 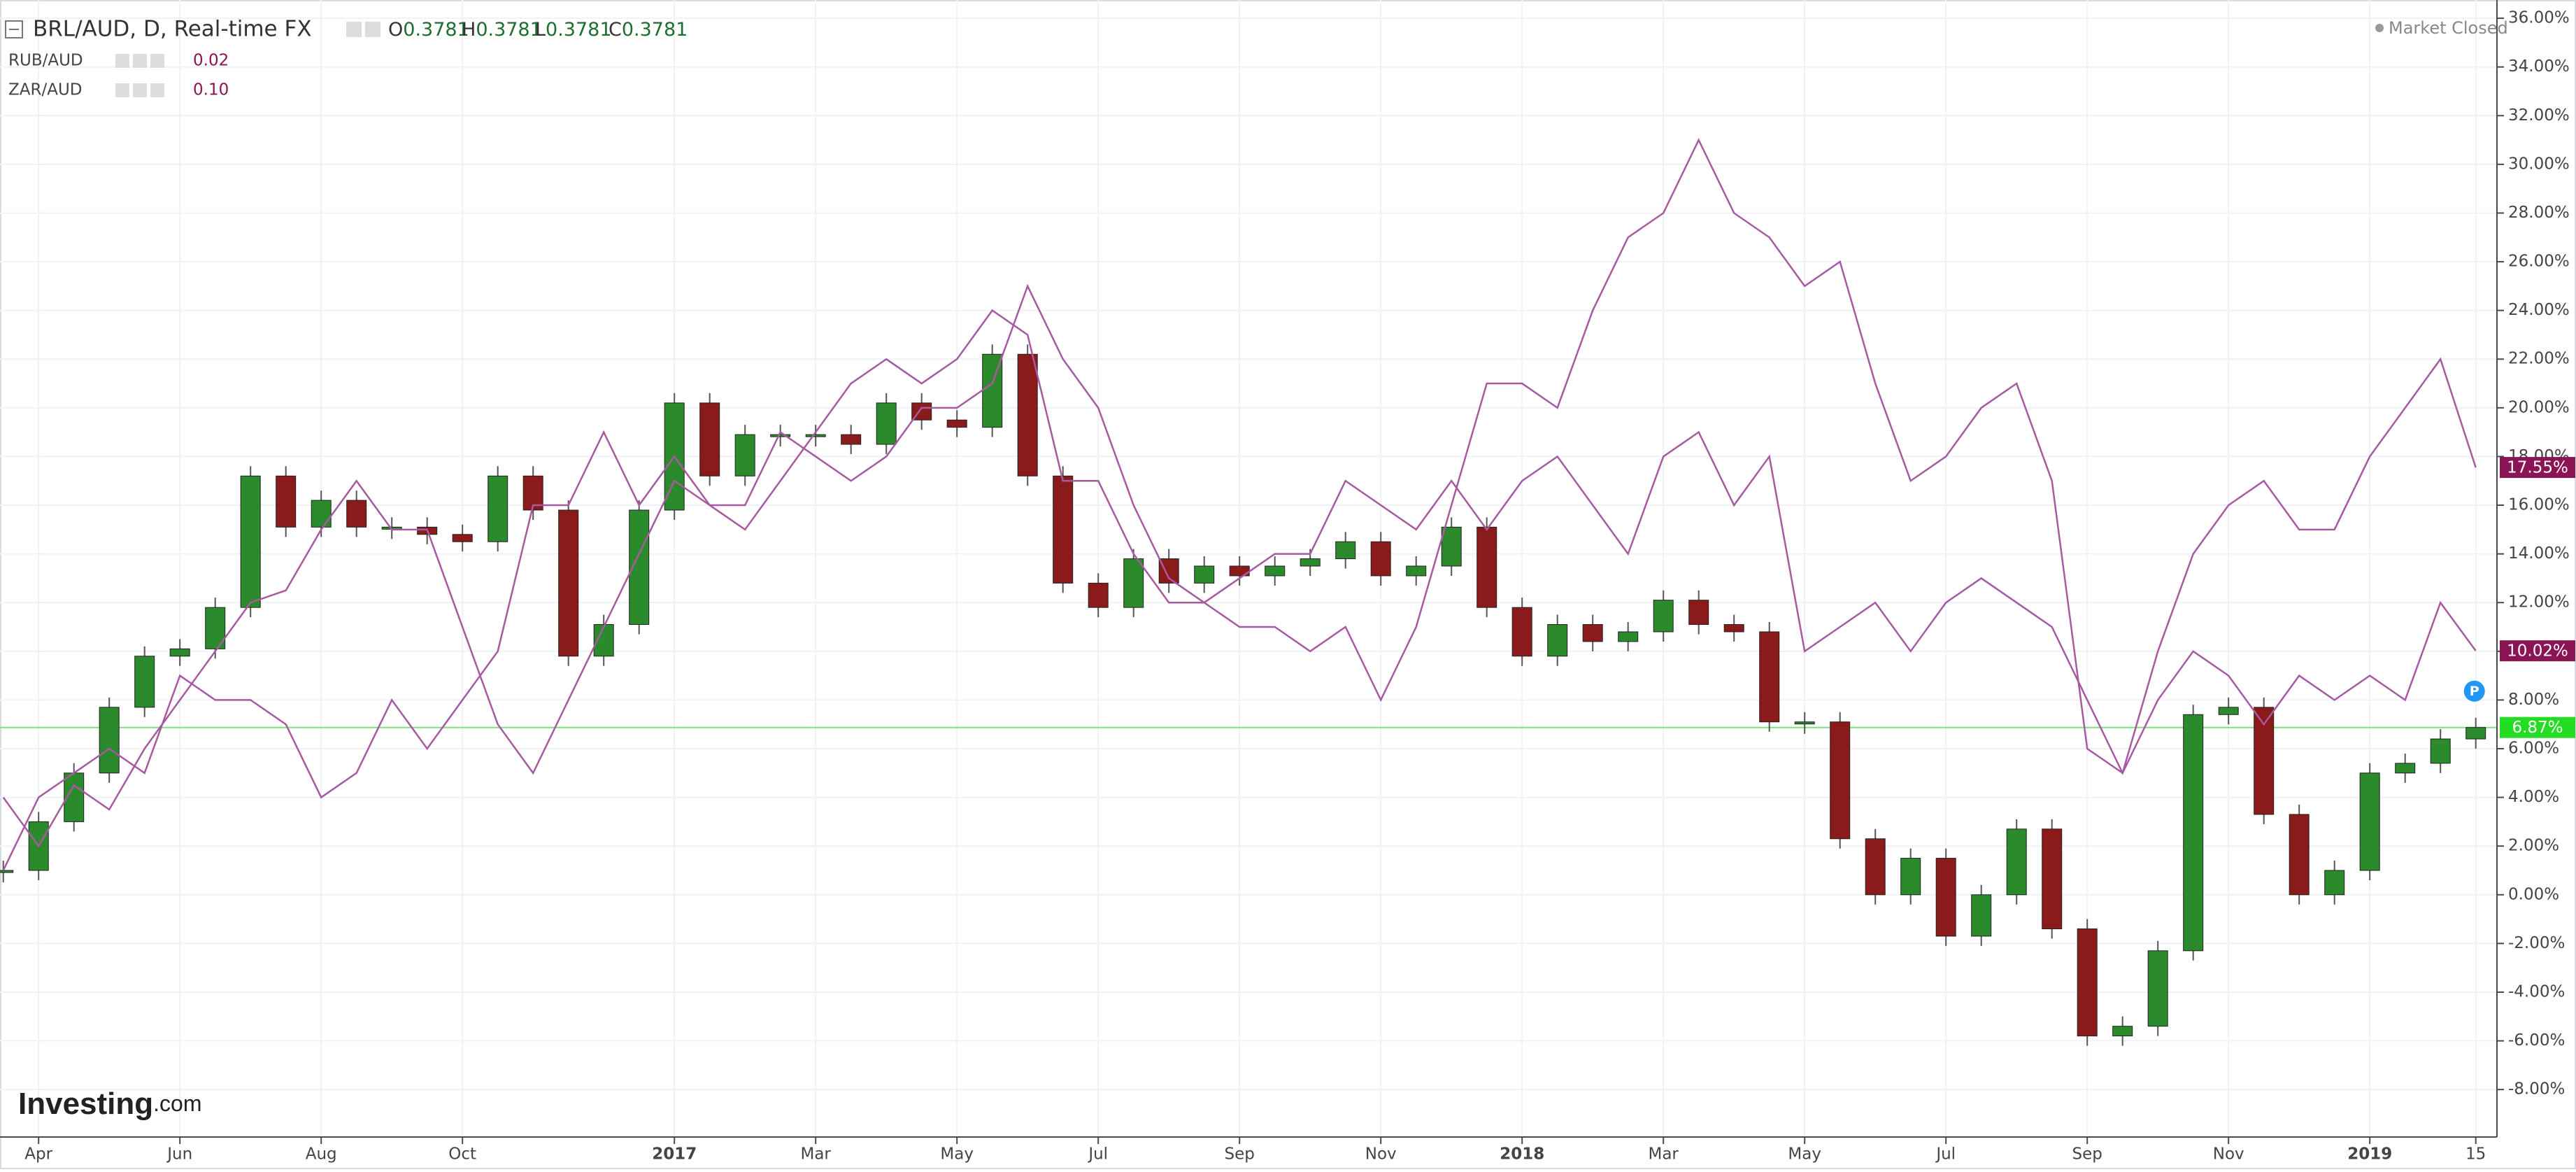 What do you see at coordinates (2536, 1040) in the screenshot?
I see `y-tick-label: -6.00%` at bounding box center [2536, 1040].